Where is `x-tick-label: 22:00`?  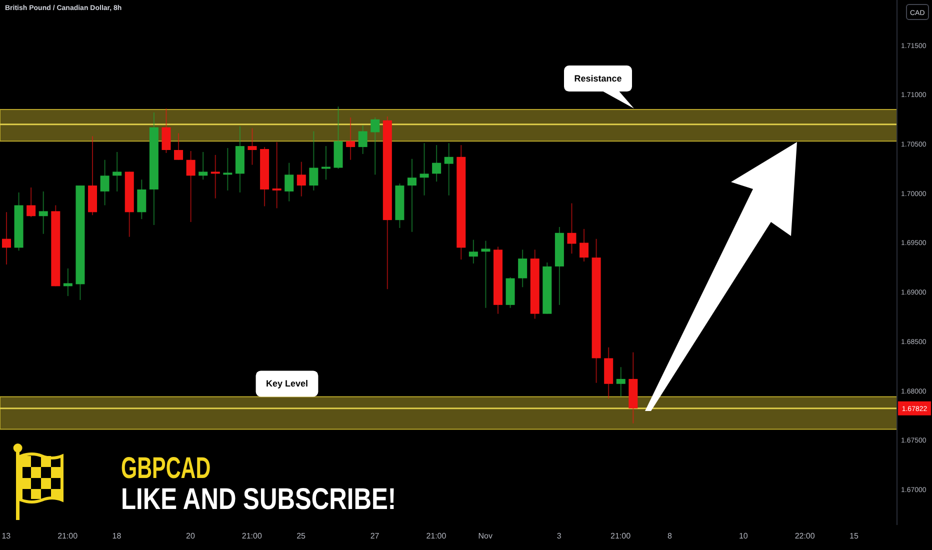 x-tick-label: 22:00 is located at coordinates (805, 536).